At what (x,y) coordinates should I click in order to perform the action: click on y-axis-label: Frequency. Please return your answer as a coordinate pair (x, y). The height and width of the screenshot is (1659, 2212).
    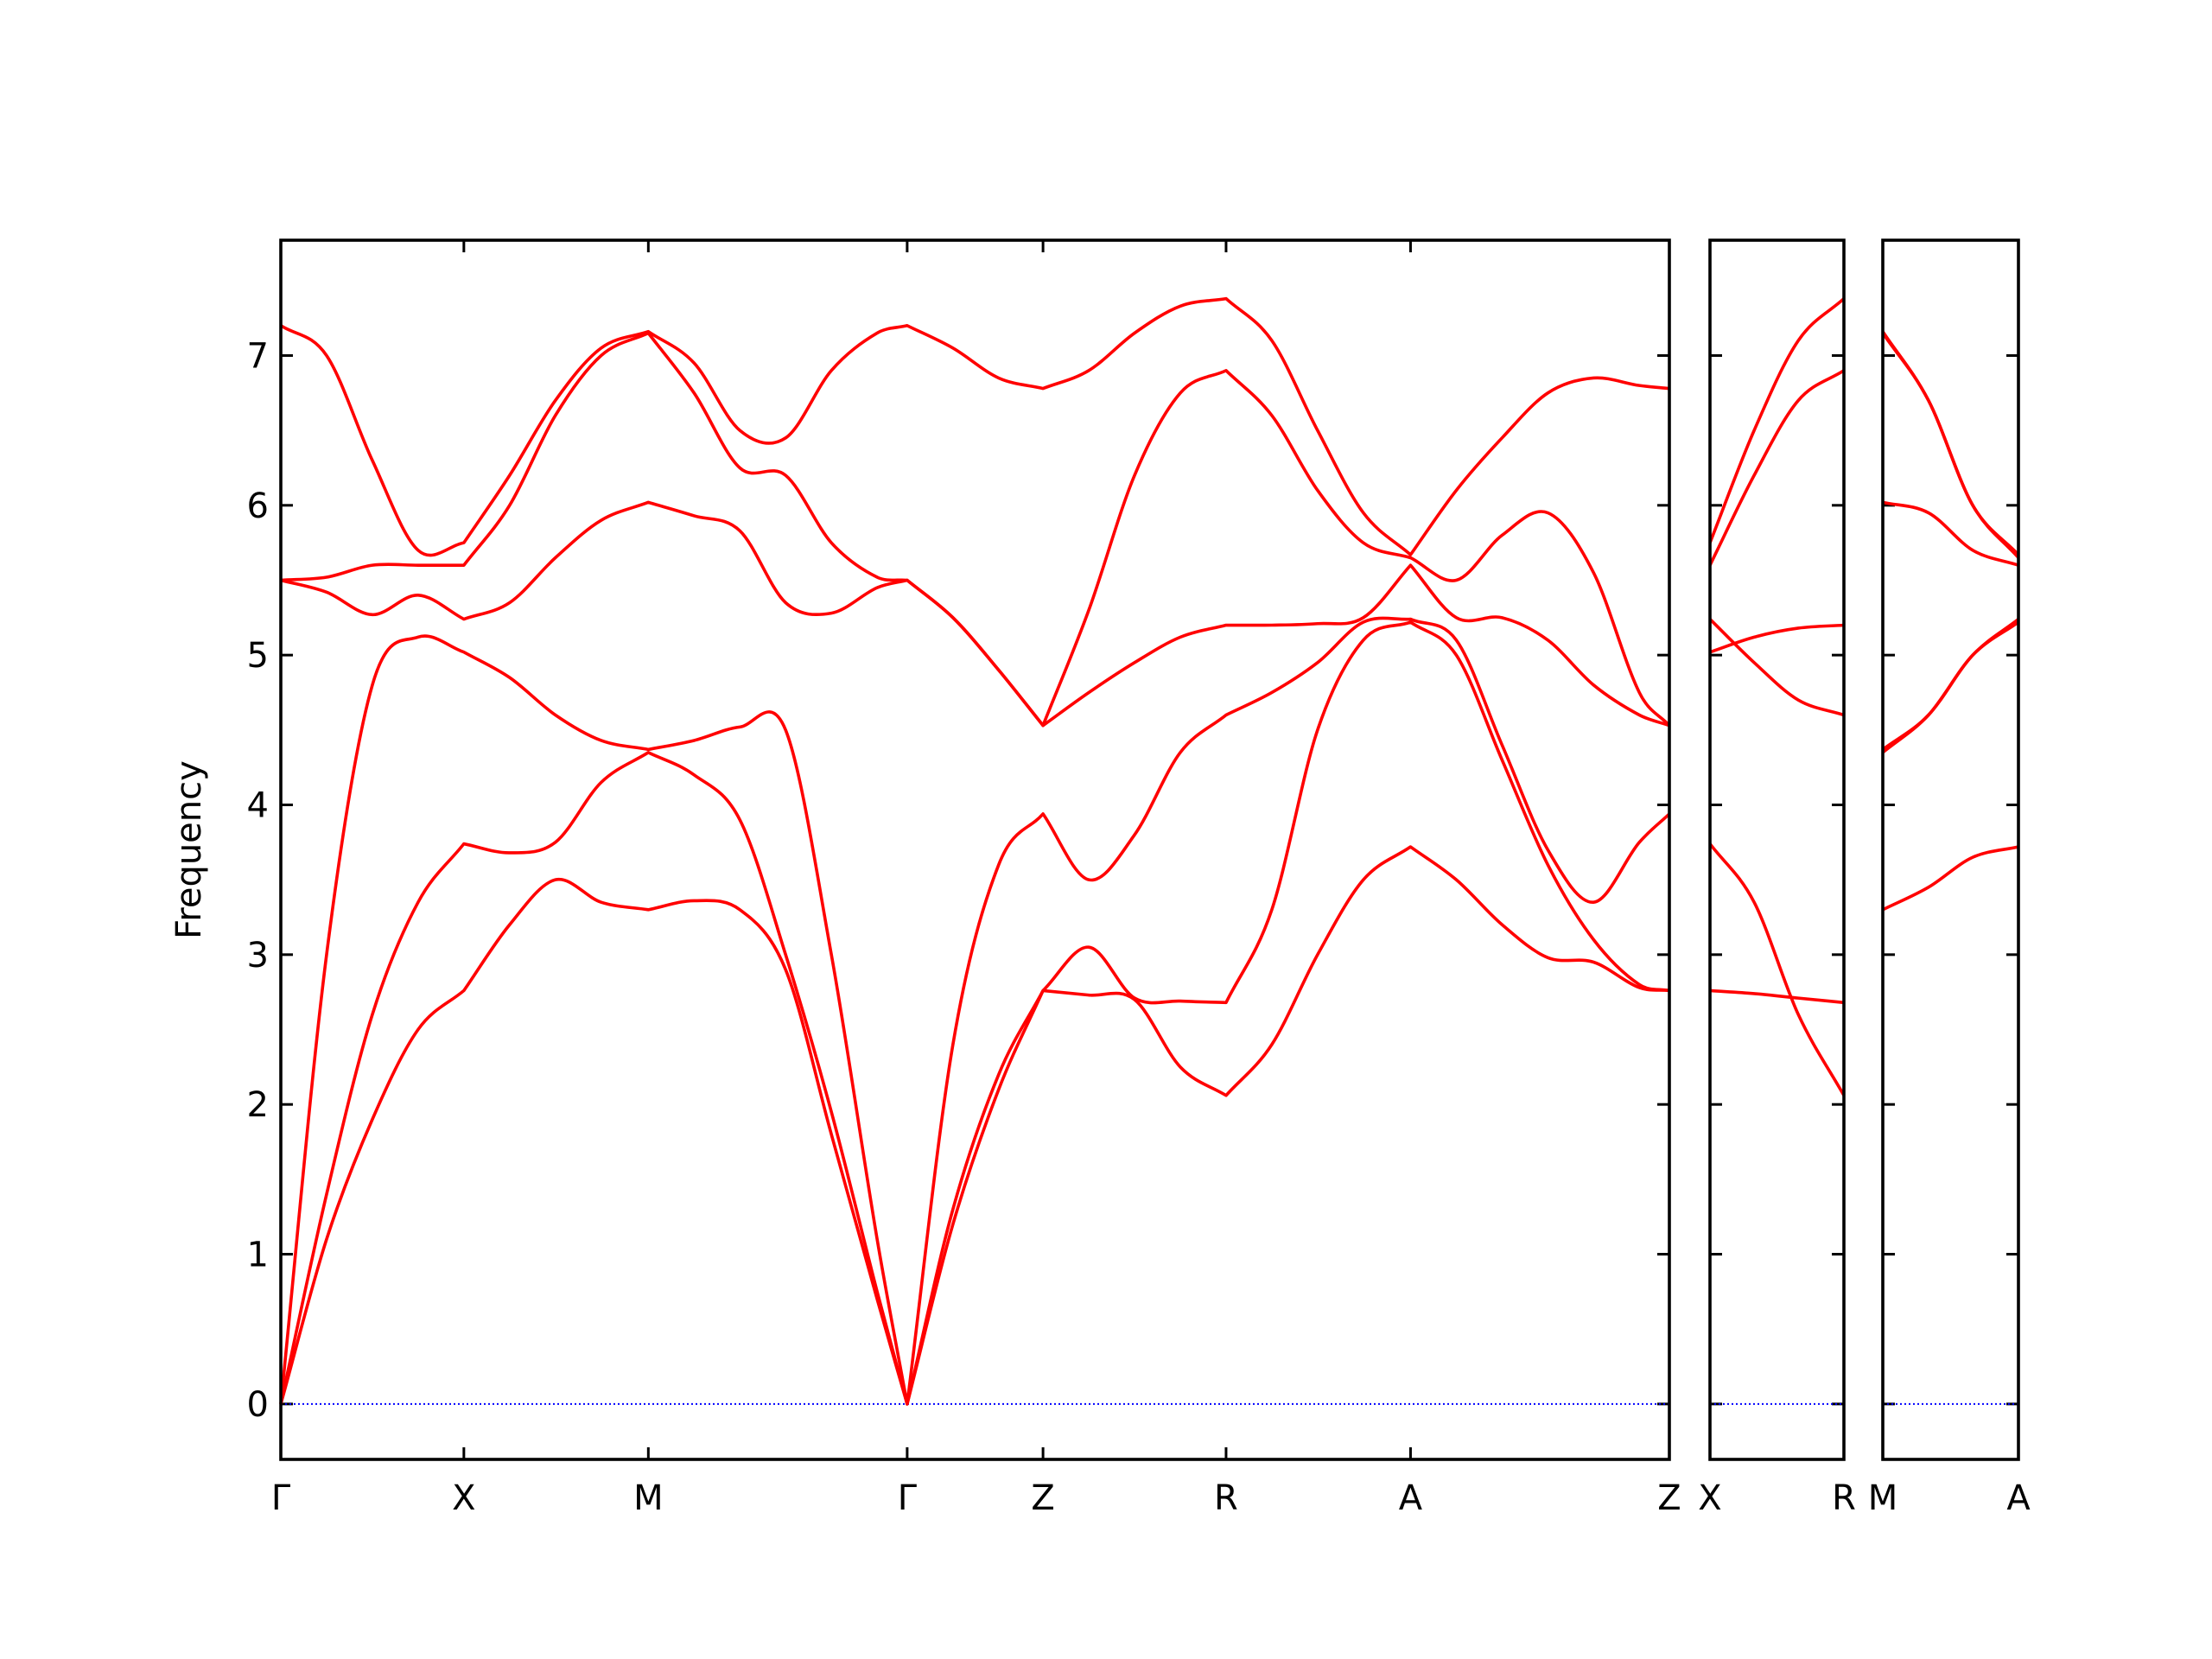
    Looking at the image, I should click on (189, 849).